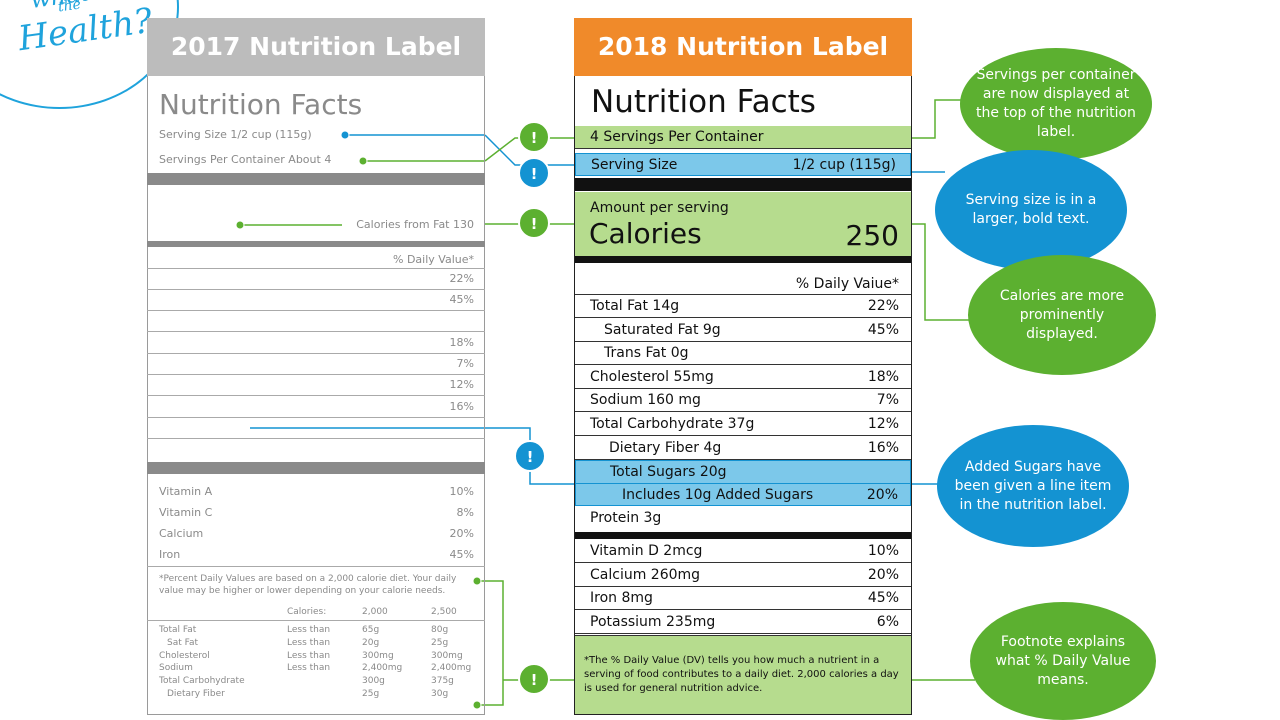  I want to click on new-mineral-row: Iron 8mg 45%, so click(743, 599).